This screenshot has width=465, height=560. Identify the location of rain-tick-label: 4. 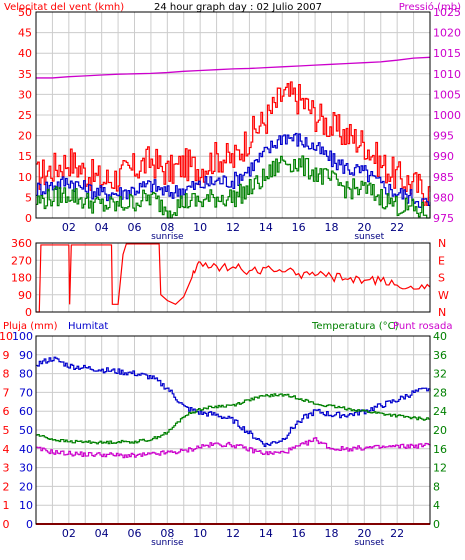
(6, 449).